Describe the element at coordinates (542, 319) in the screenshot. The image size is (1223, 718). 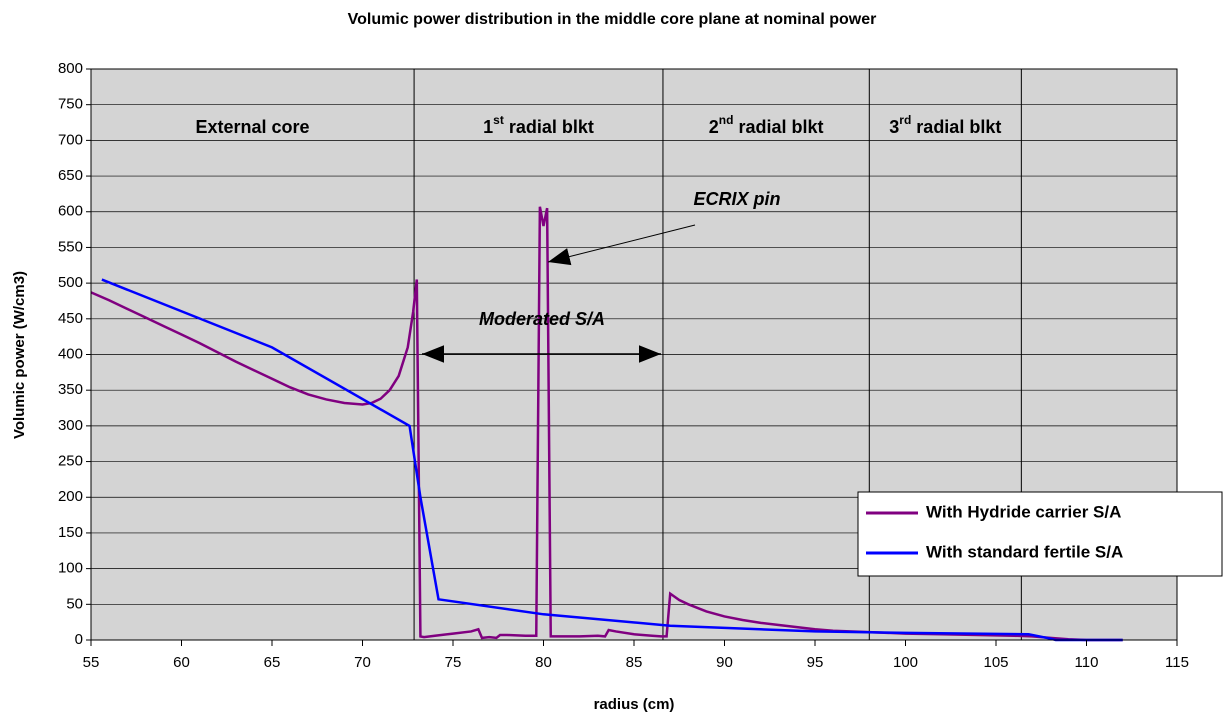
I see `annotation: Moderated S/A` at that location.